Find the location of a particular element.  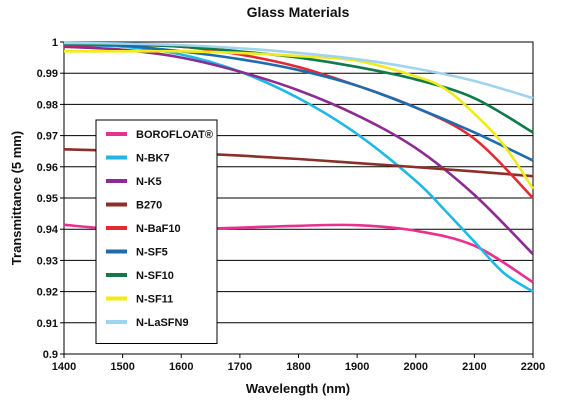

legend-label: N-BK7 is located at coordinates (153, 159).